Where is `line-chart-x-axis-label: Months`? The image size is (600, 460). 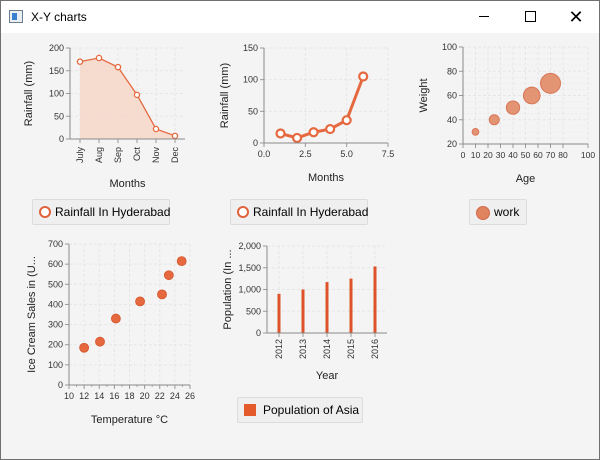
line-chart-x-axis-label: Months is located at coordinates (326, 178).